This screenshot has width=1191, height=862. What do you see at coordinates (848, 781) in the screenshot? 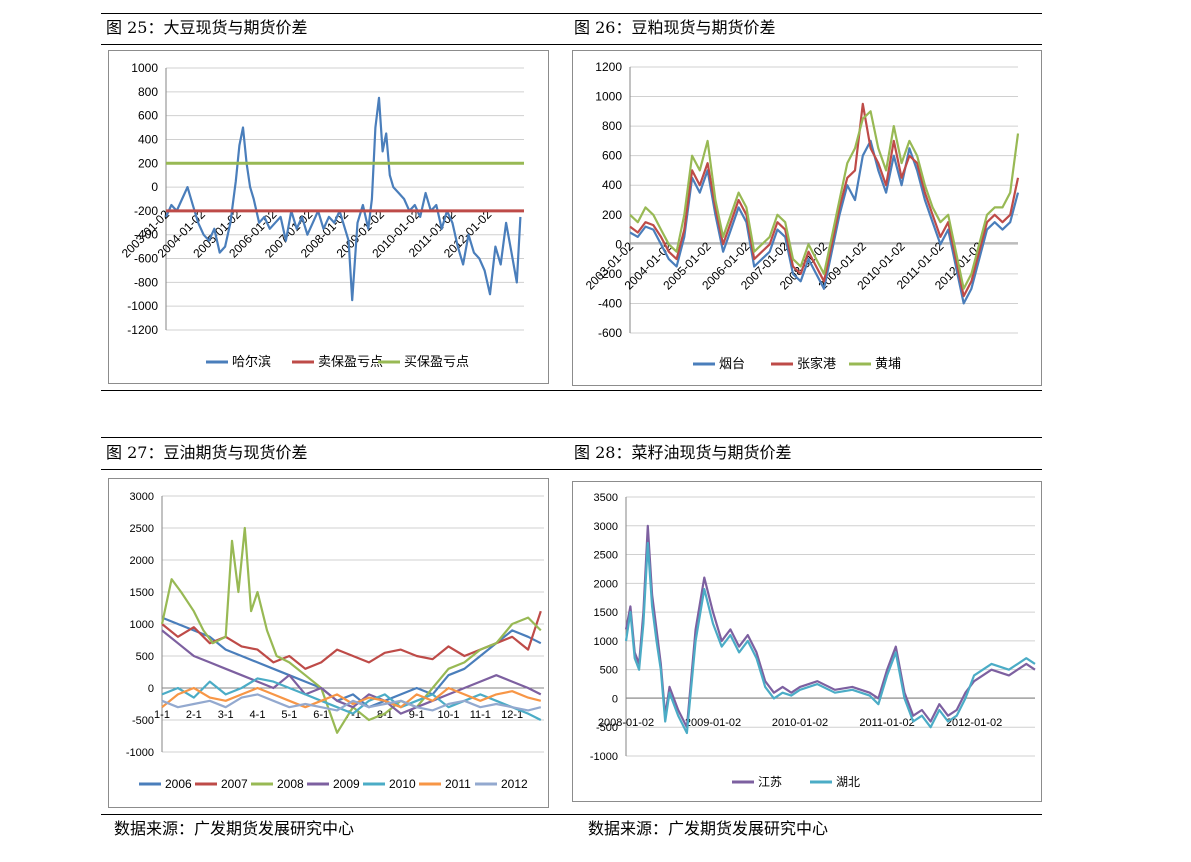
I see `legend-label: 湖北` at bounding box center [848, 781].